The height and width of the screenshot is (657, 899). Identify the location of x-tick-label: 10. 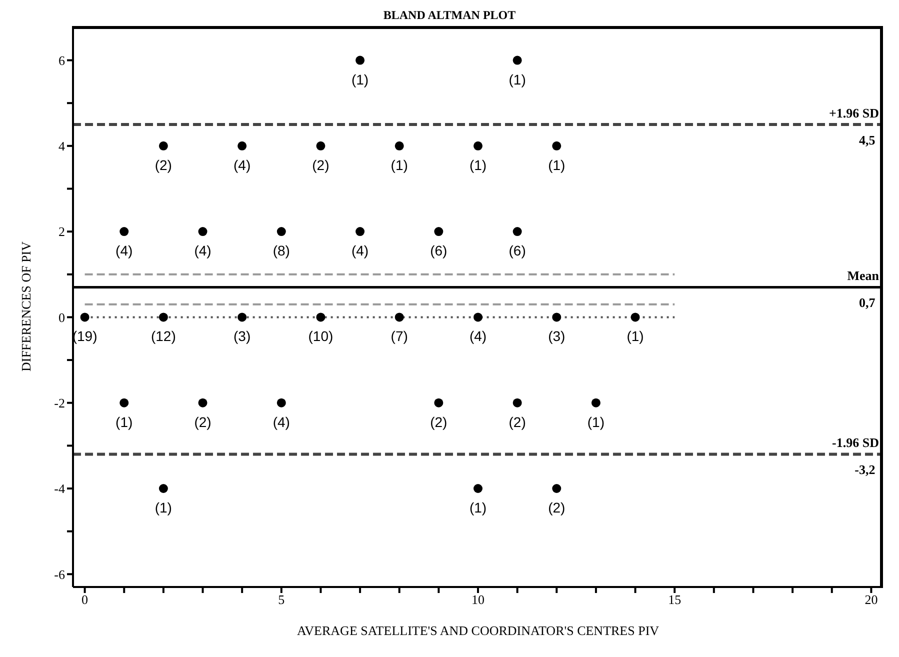
(478, 600).